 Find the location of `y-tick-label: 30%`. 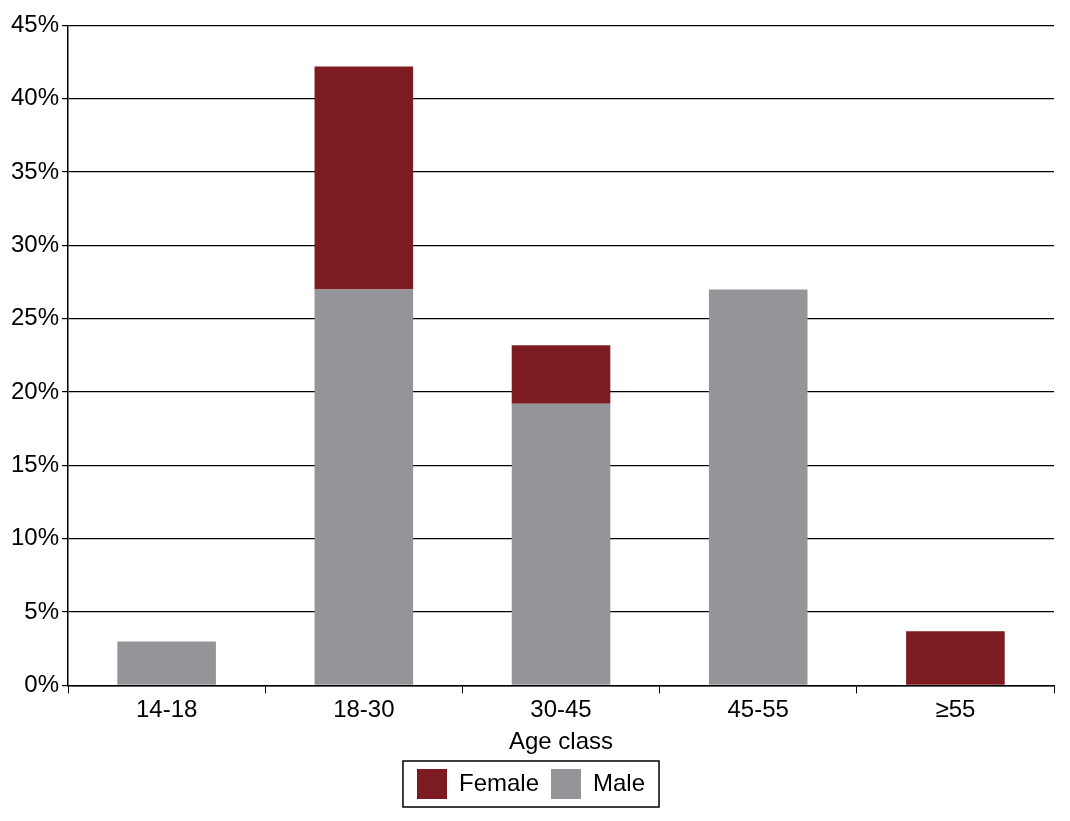

y-tick-label: 30% is located at coordinates (35, 244).